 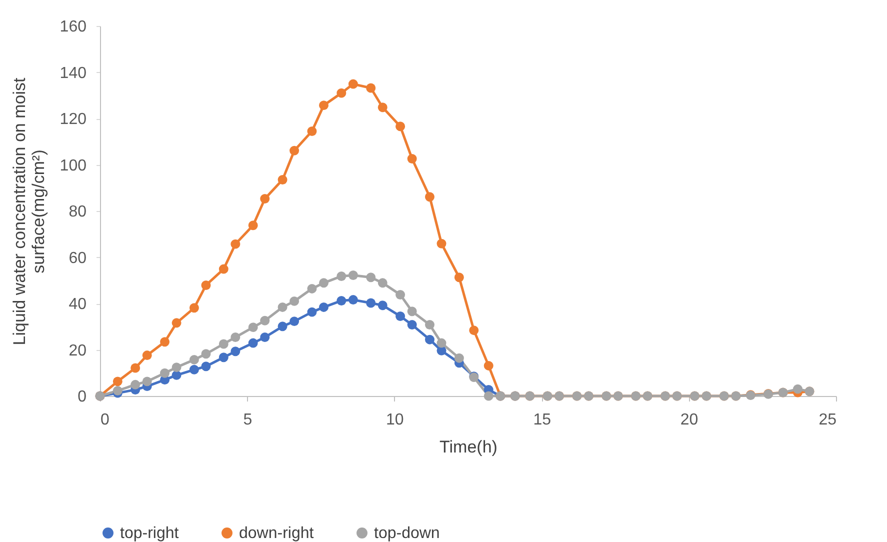 I want to click on y-axis-title: Liquid water concentration on moist surface(mg/cm²), so click(x=29, y=212).